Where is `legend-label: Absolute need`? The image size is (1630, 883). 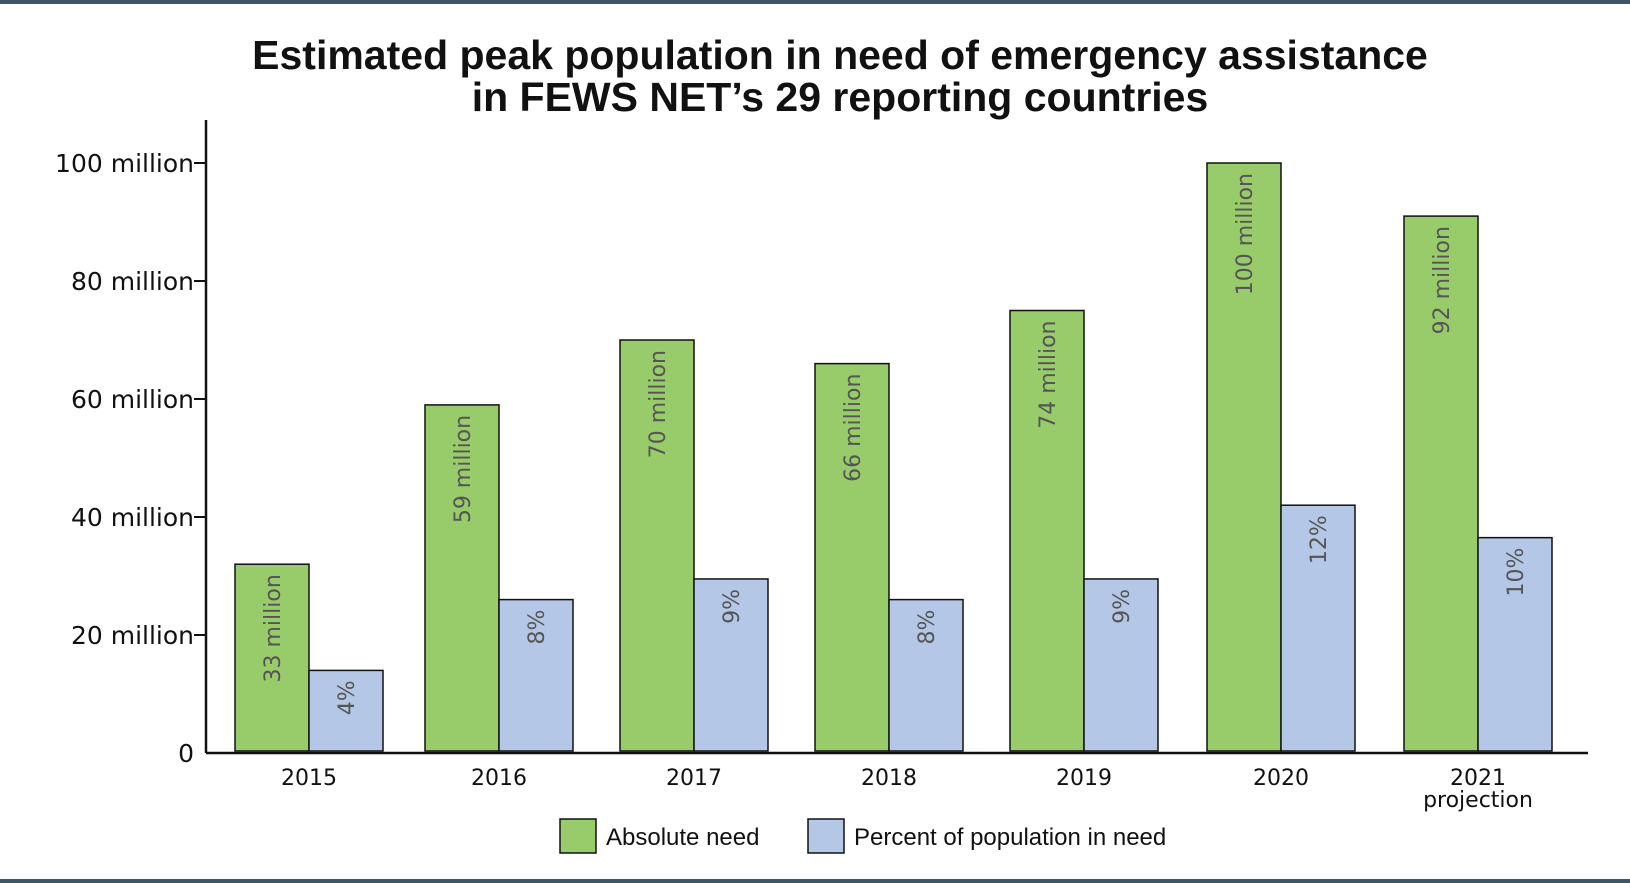
legend-label: Absolute need is located at coordinates (682, 837).